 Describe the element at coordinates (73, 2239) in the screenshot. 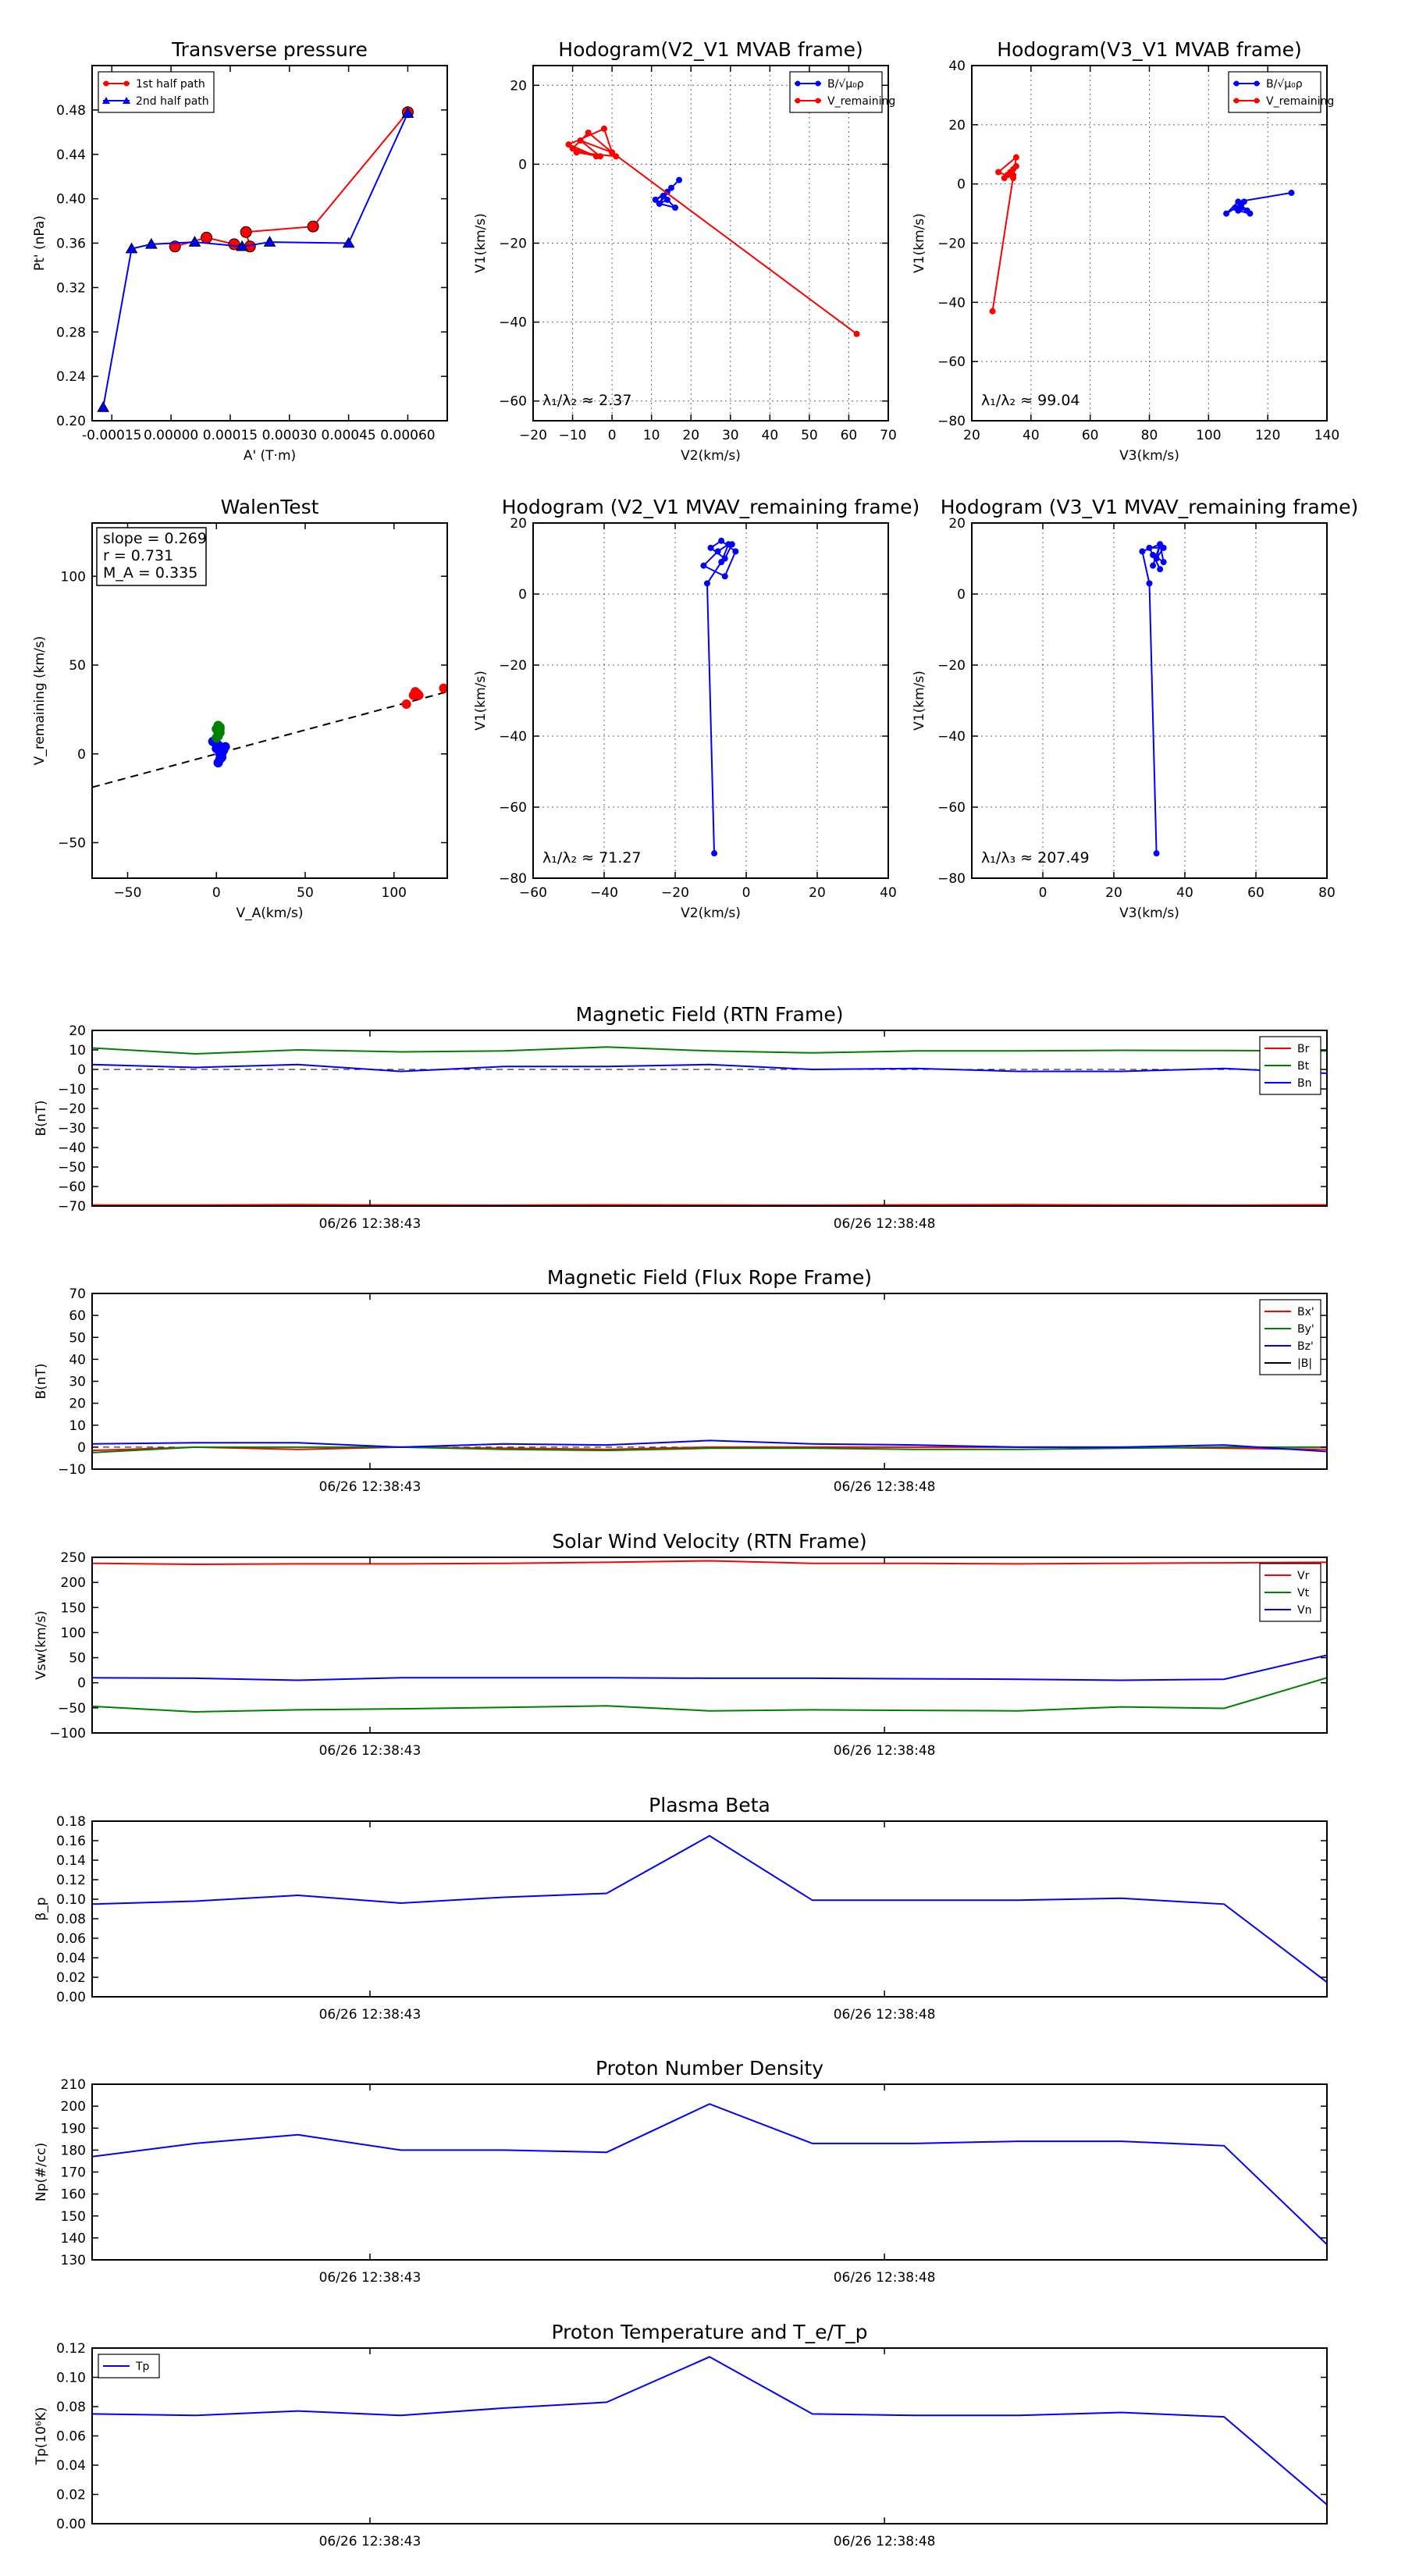

I see `y-tick-label: 140` at that location.